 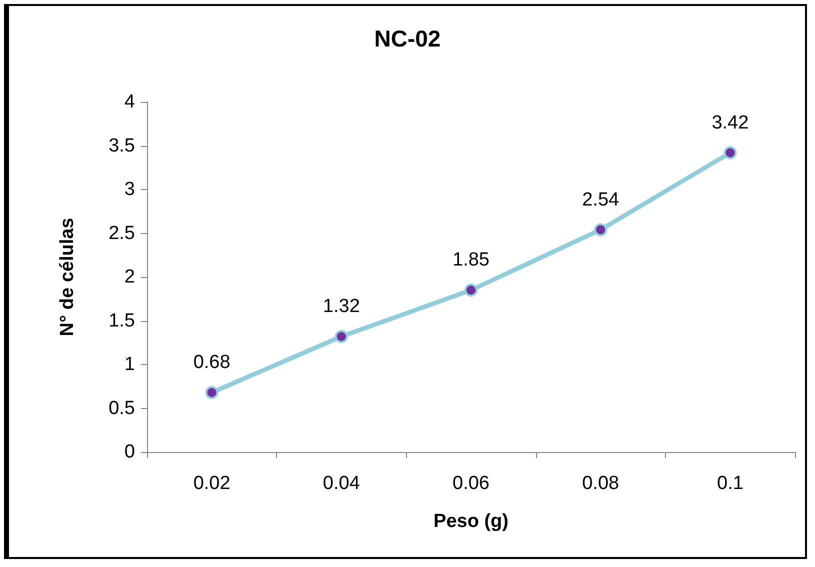 I want to click on x-tick-label: 0.1, so click(x=730, y=483).